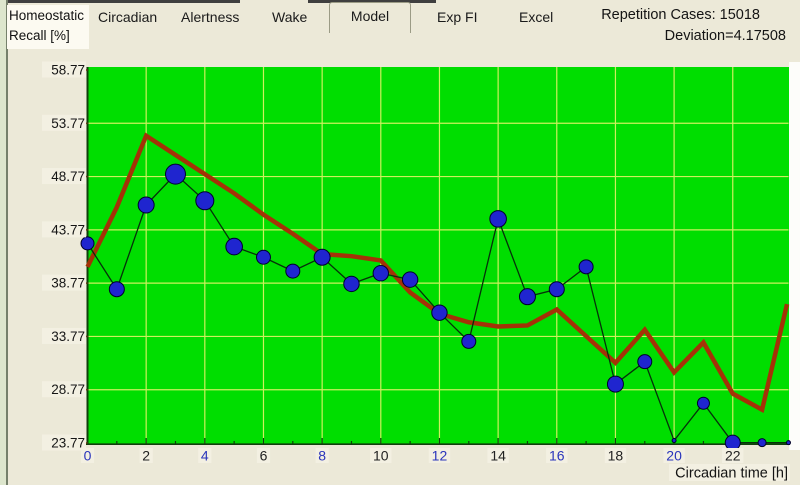 This screenshot has width=800, height=485. Describe the element at coordinates (498, 219) in the screenshot. I see `data-point-h14` at that location.